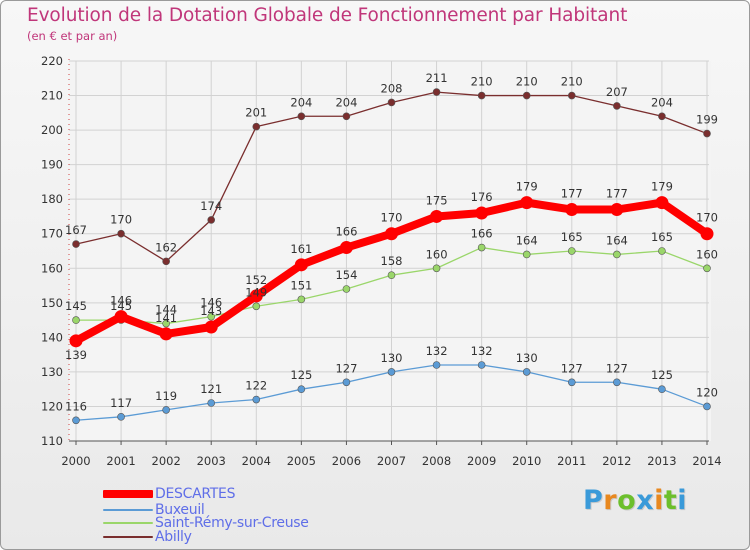 The image size is (750, 550). I want to click on data-label: 151, so click(301, 285).